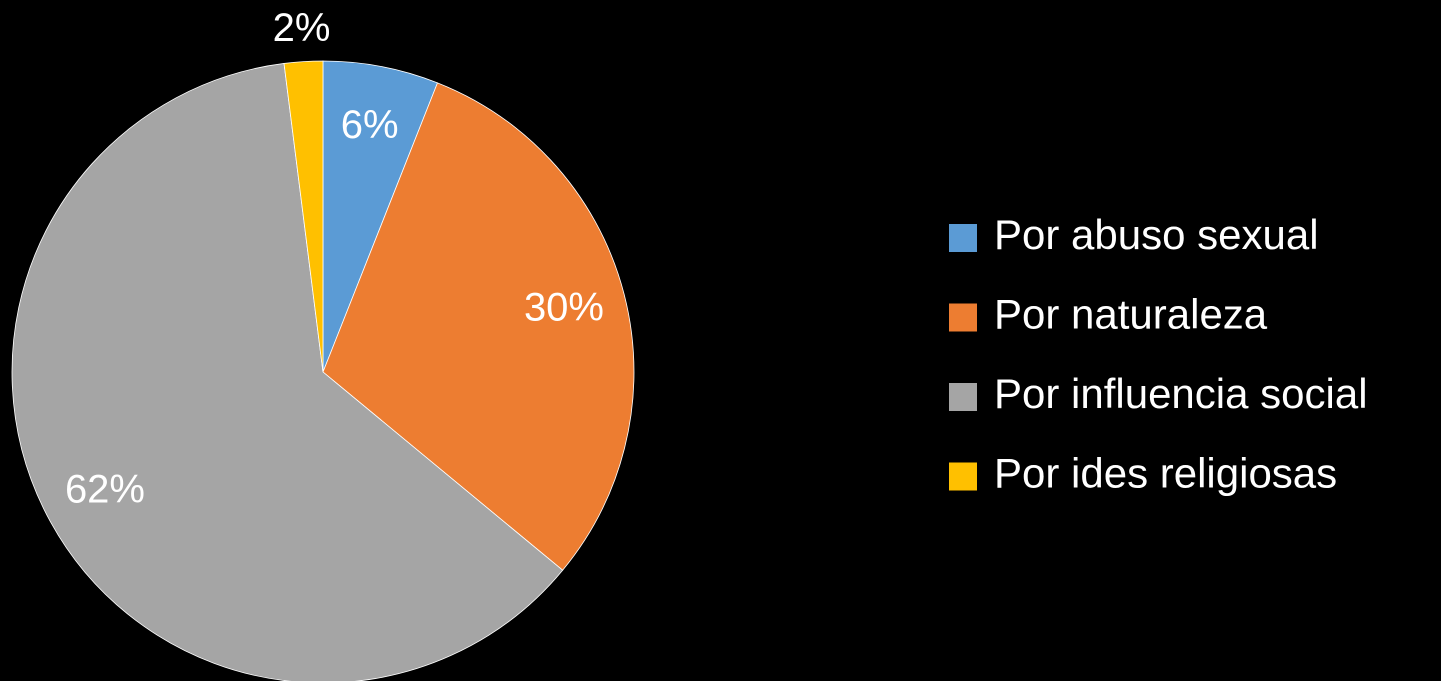  Describe the element at coordinates (1156, 234) in the screenshot. I see `legend-label: Por abuso sexual` at that location.